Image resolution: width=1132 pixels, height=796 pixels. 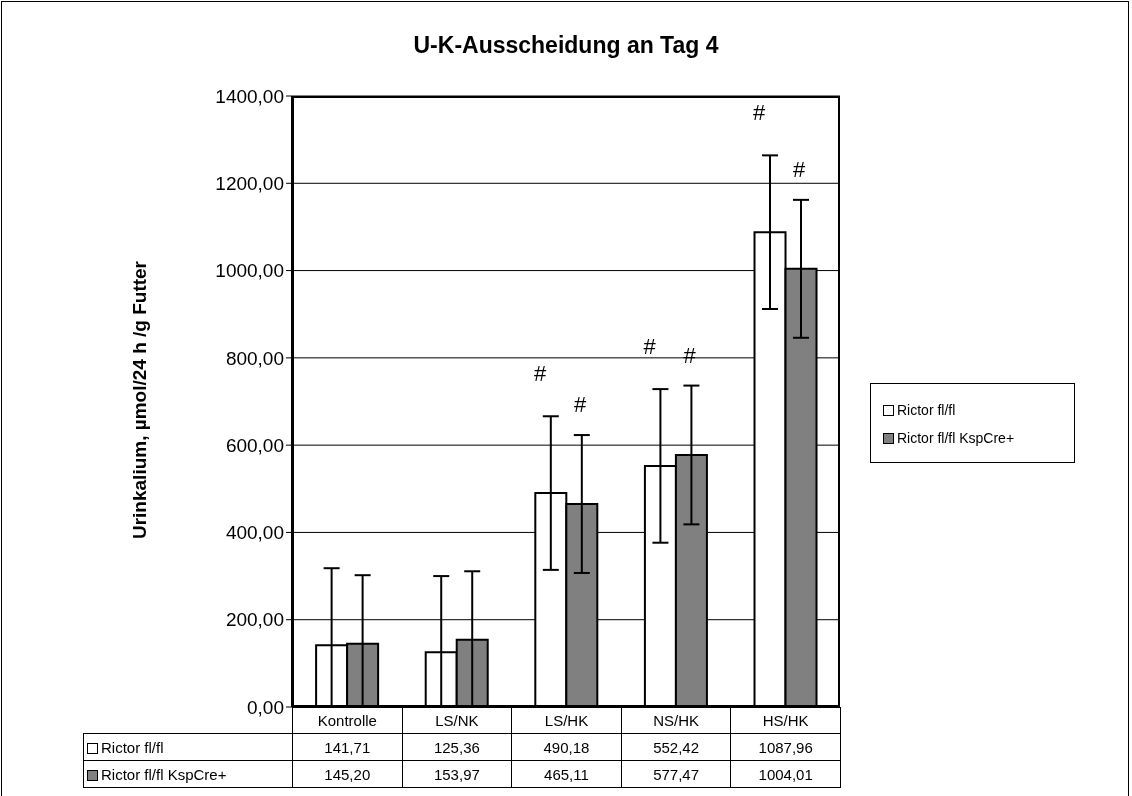 What do you see at coordinates (347, 774) in the screenshot?
I see `data-label: 145,20` at bounding box center [347, 774].